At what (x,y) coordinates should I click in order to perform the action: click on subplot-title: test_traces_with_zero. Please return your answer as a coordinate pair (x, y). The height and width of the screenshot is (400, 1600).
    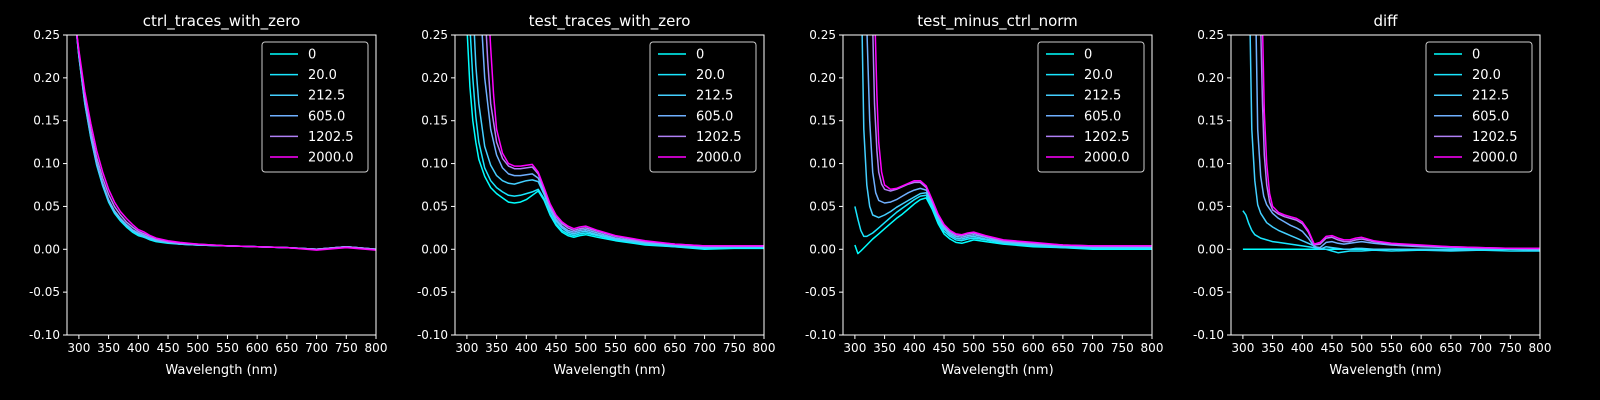
    Looking at the image, I should click on (610, 21).